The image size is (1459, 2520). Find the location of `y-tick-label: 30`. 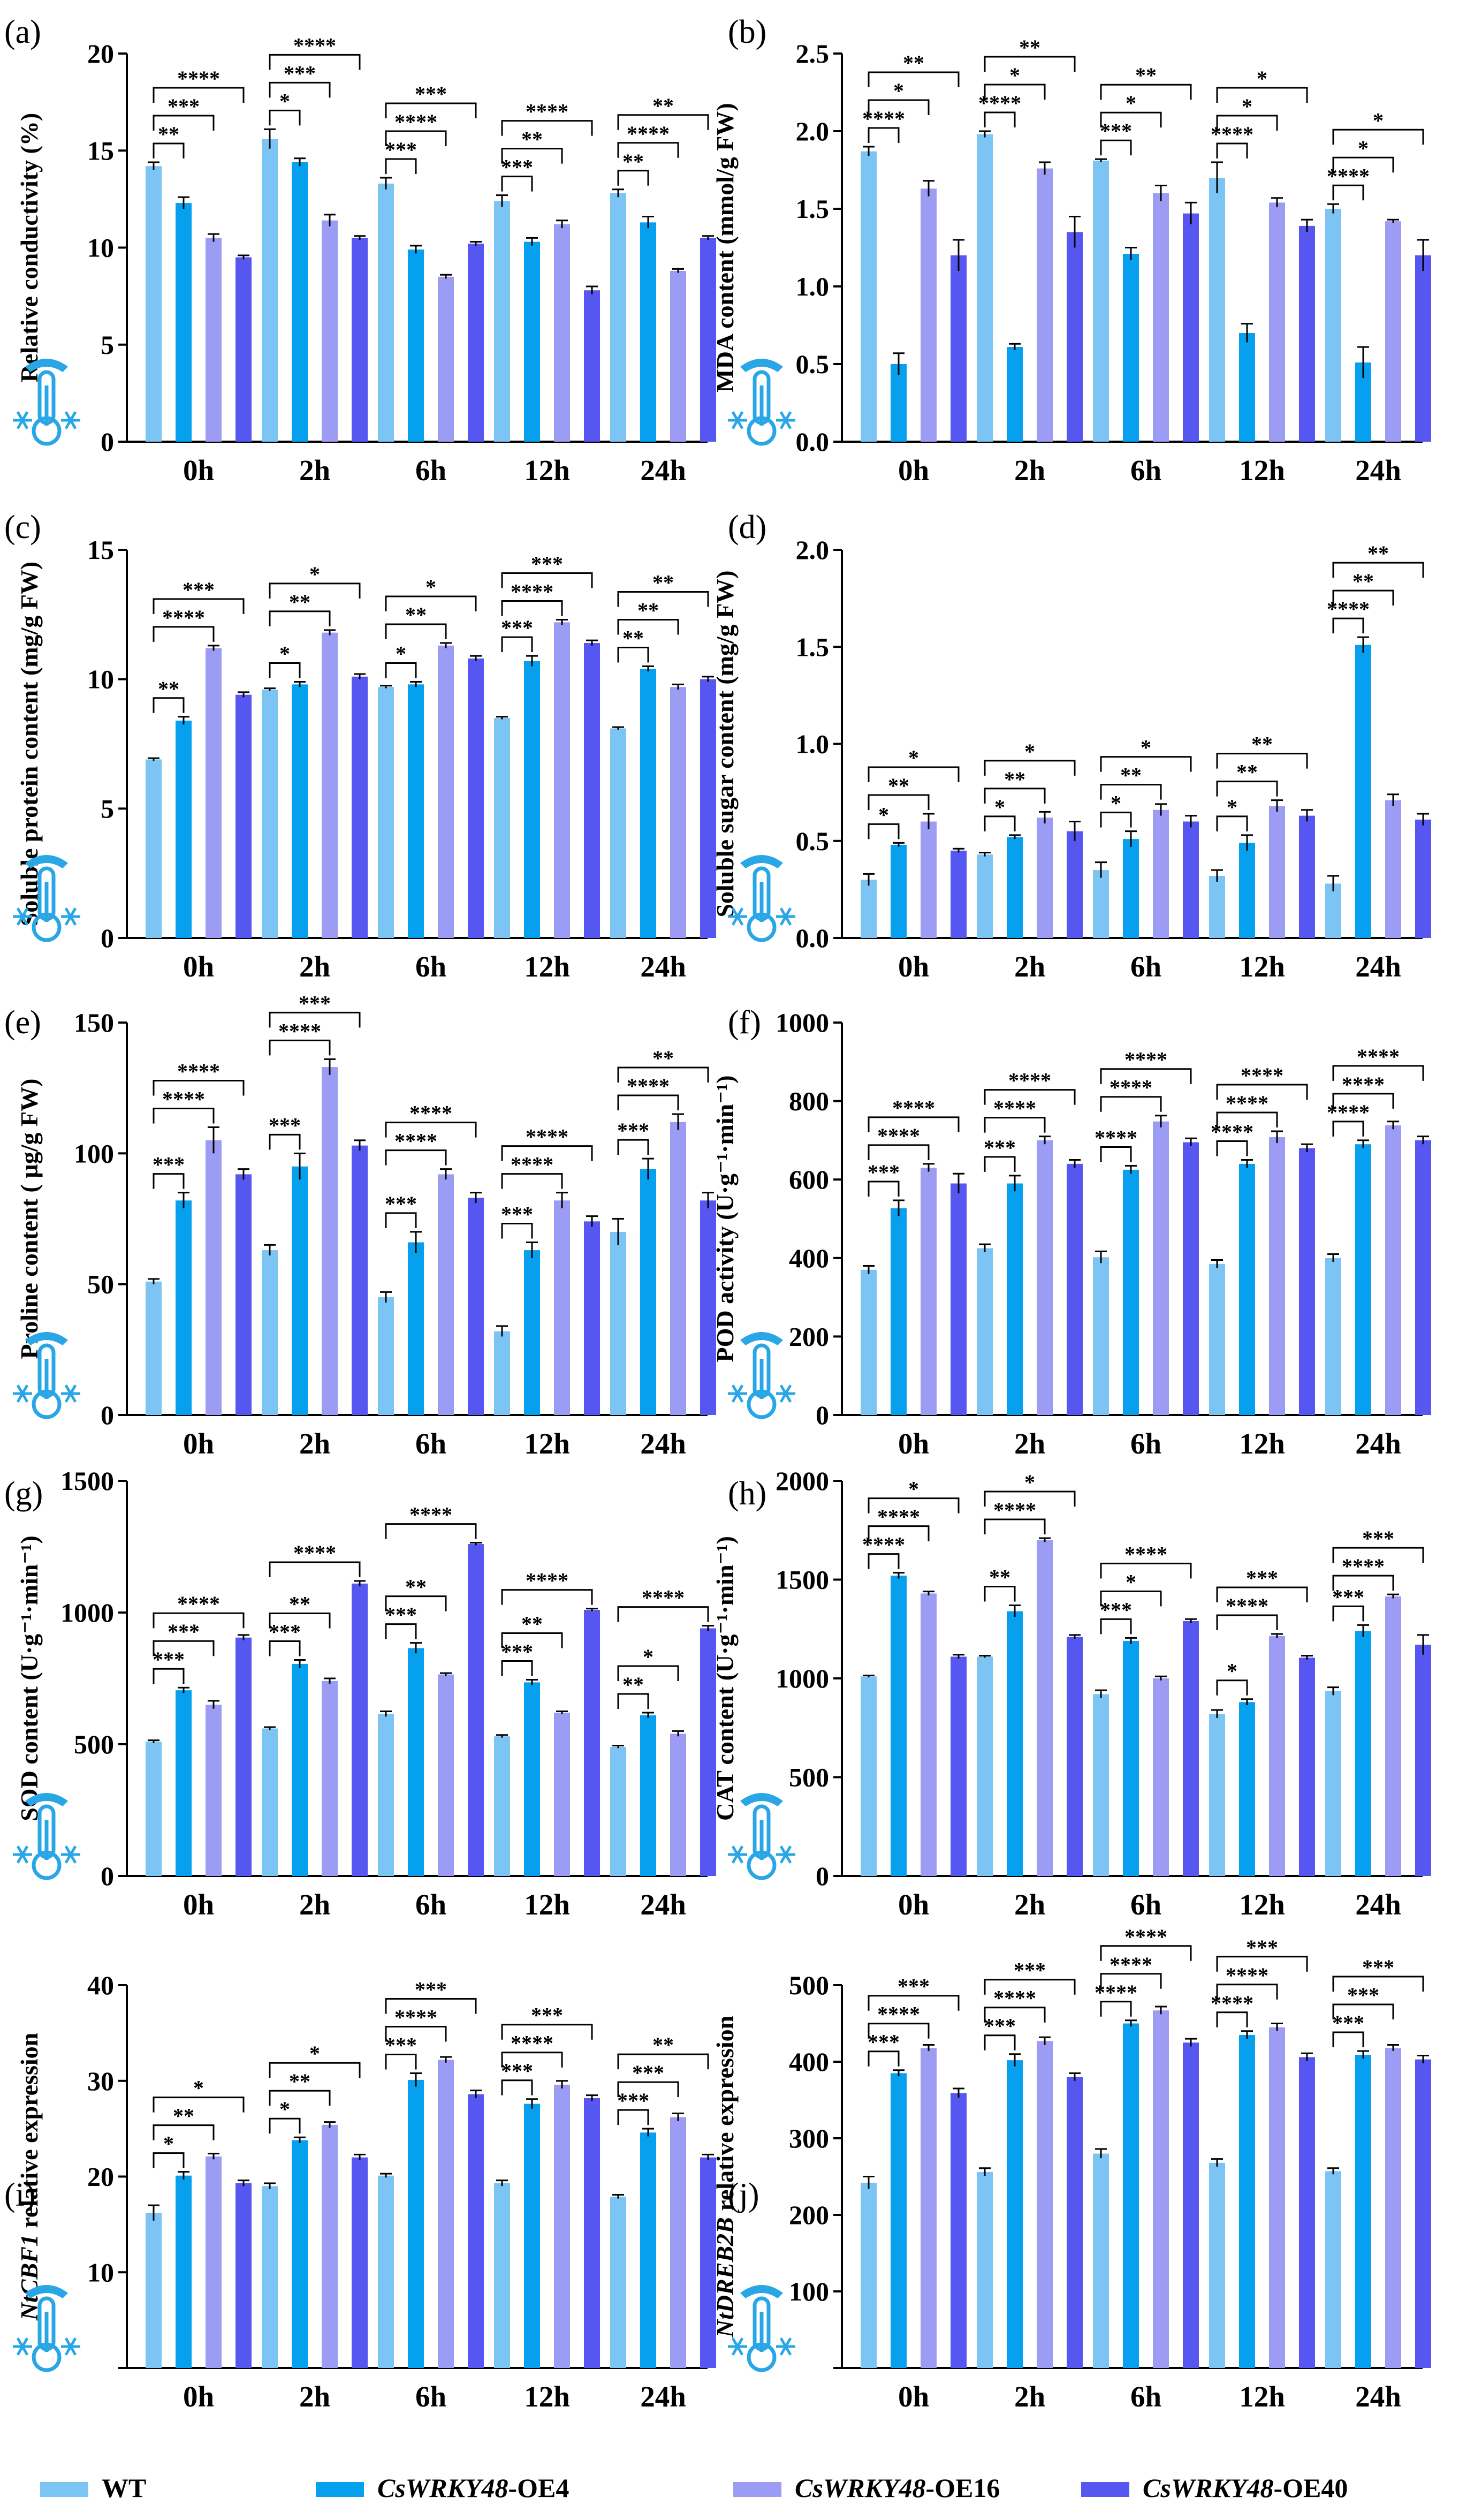

y-tick-label: 30 is located at coordinates (100, 2081).